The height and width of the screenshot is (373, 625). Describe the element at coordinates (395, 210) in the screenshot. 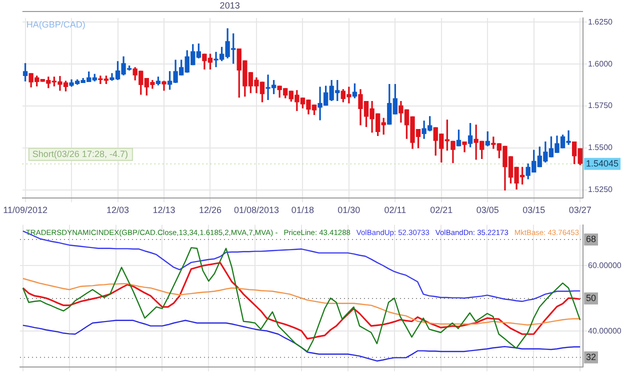

I see `x-tick-label: 02/11` at that location.